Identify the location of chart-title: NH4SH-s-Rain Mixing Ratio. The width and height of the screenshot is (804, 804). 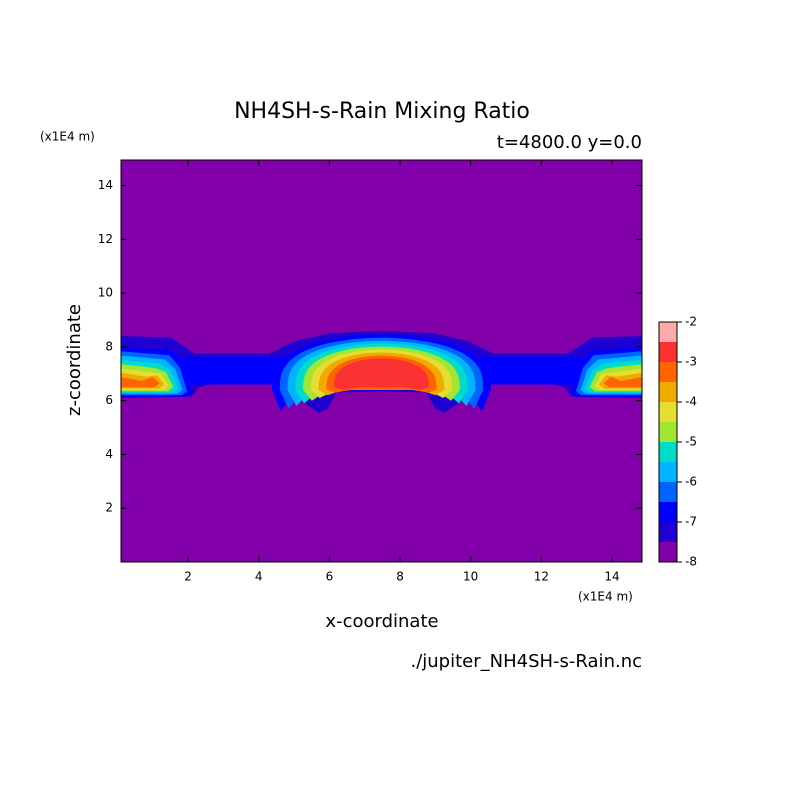
(382, 111).